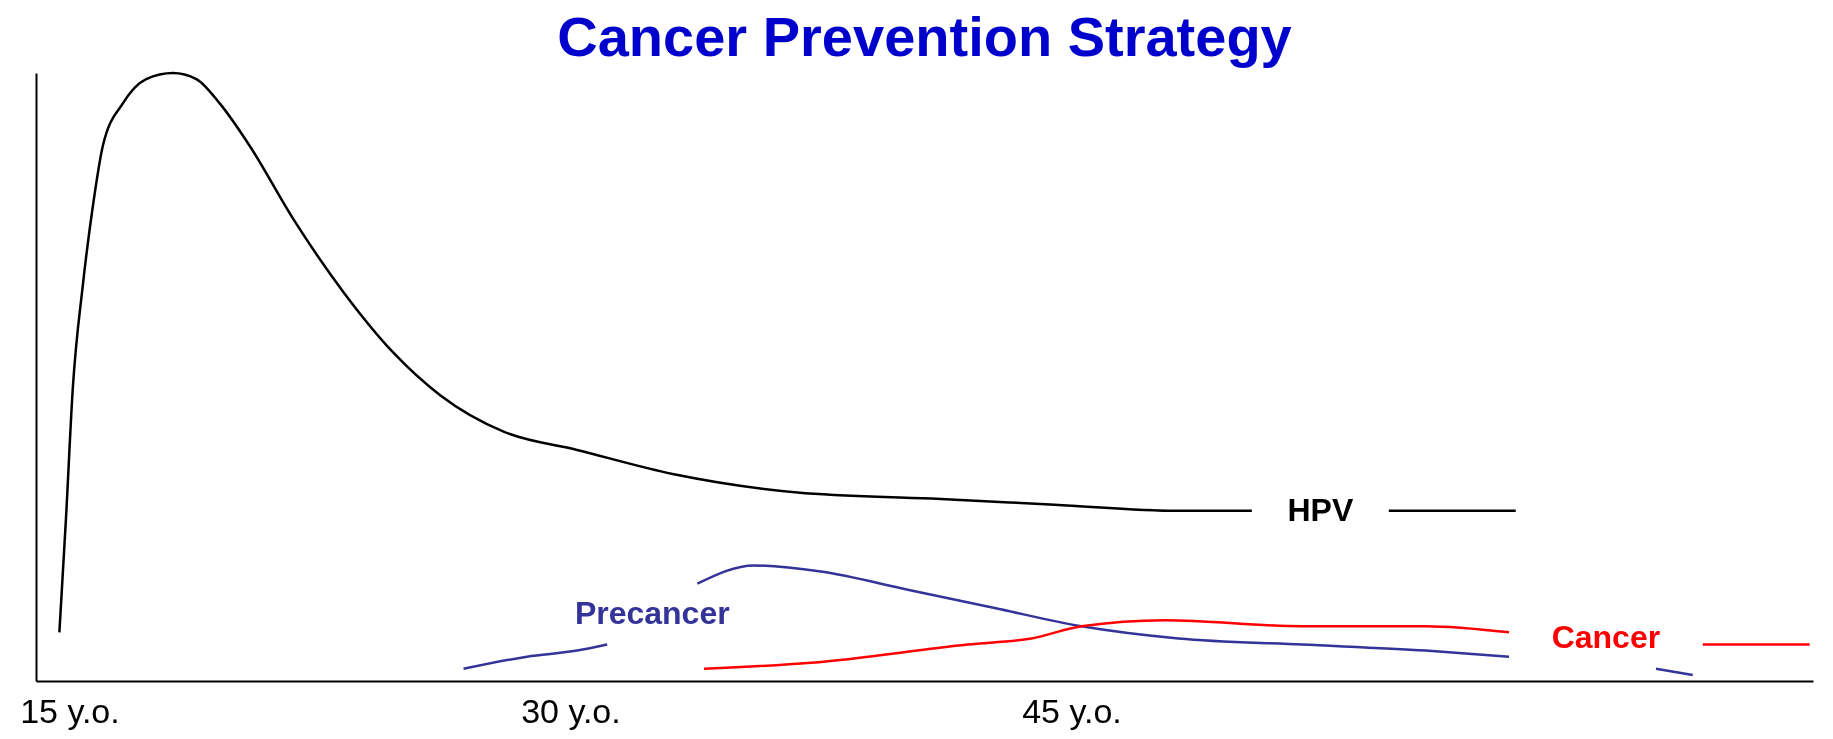 The width and height of the screenshot is (1833, 739). I want to click on x-tick-label: 15 y.o., so click(70, 710).